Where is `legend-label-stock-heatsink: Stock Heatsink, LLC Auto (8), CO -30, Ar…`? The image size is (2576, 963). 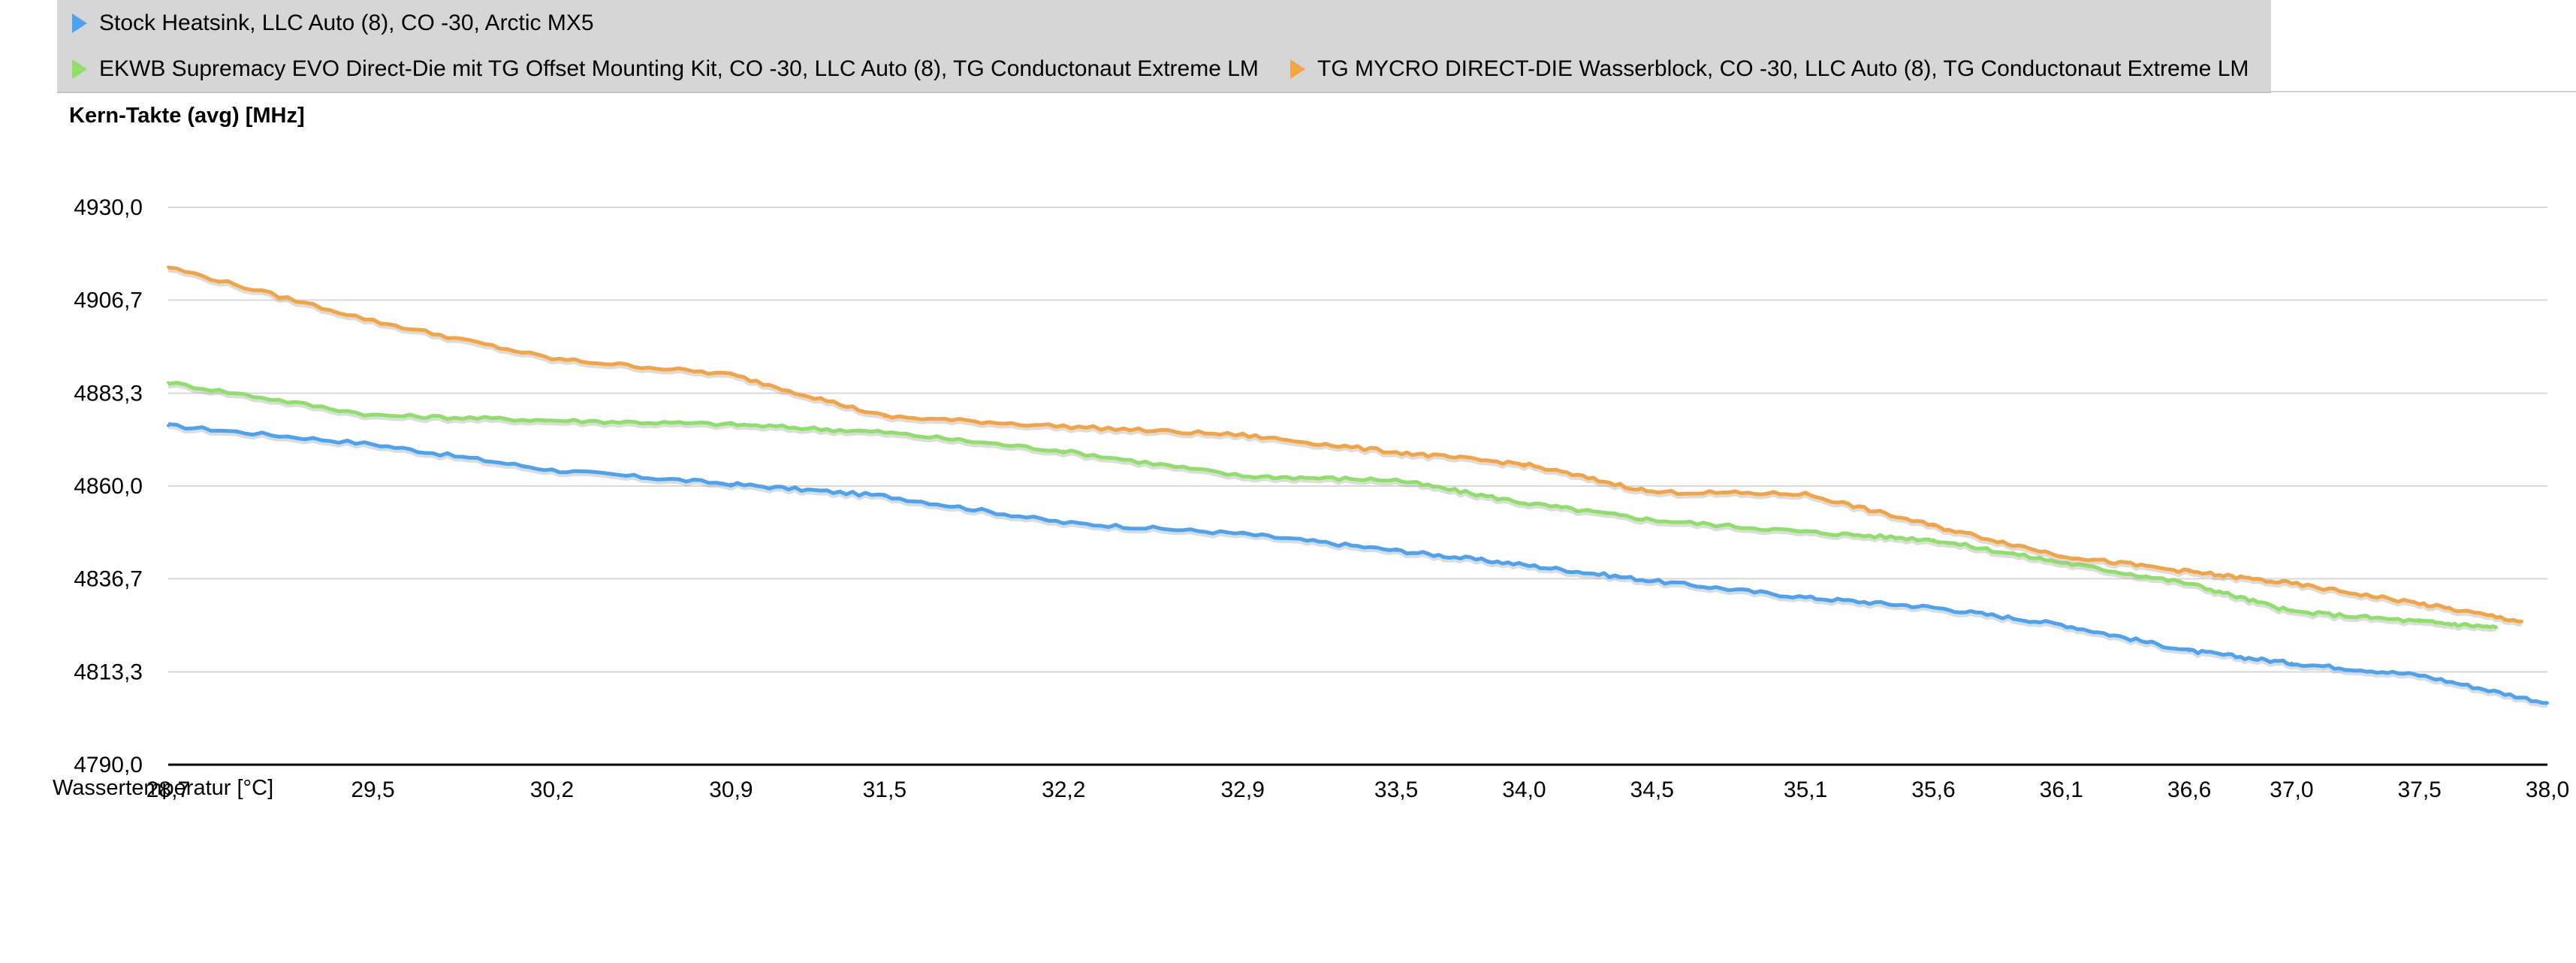
legend-label-stock-heatsink: Stock Heatsink, LLC Auto (8), CO -30, Ar… is located at coordinates (347, 23).